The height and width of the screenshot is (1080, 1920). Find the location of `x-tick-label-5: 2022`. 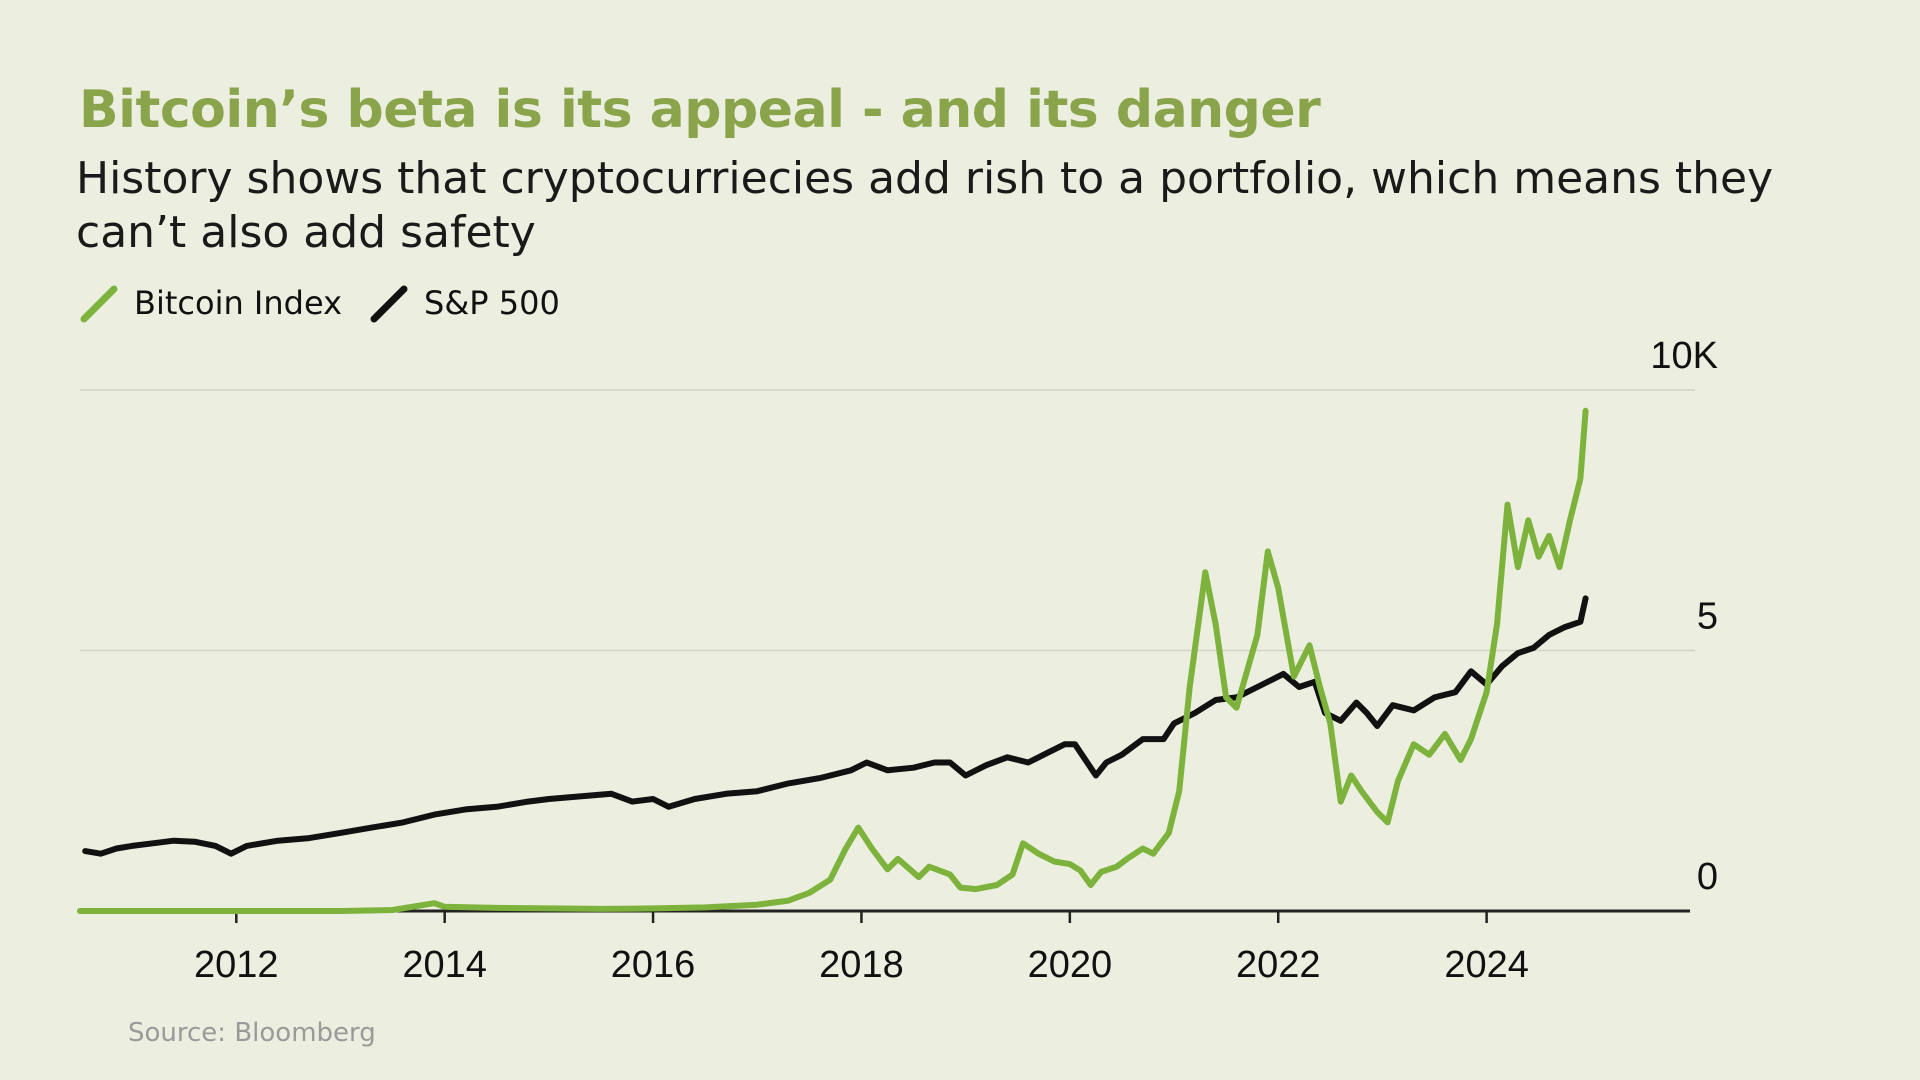

x-tick-label-5: 2022 is located at coordinates (1278, 965).